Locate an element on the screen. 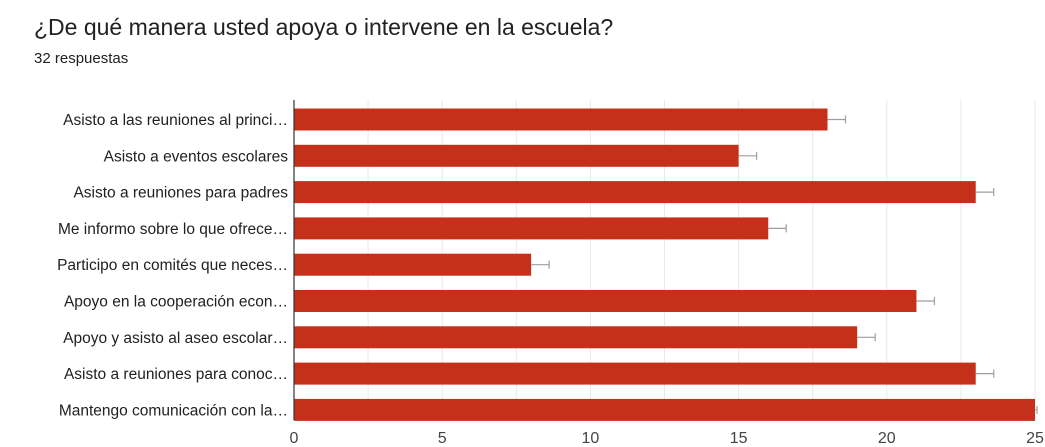 The height and width of the screenshot is (447, 1045). x-tick-label: 15 is located at coordinates (739, 438).